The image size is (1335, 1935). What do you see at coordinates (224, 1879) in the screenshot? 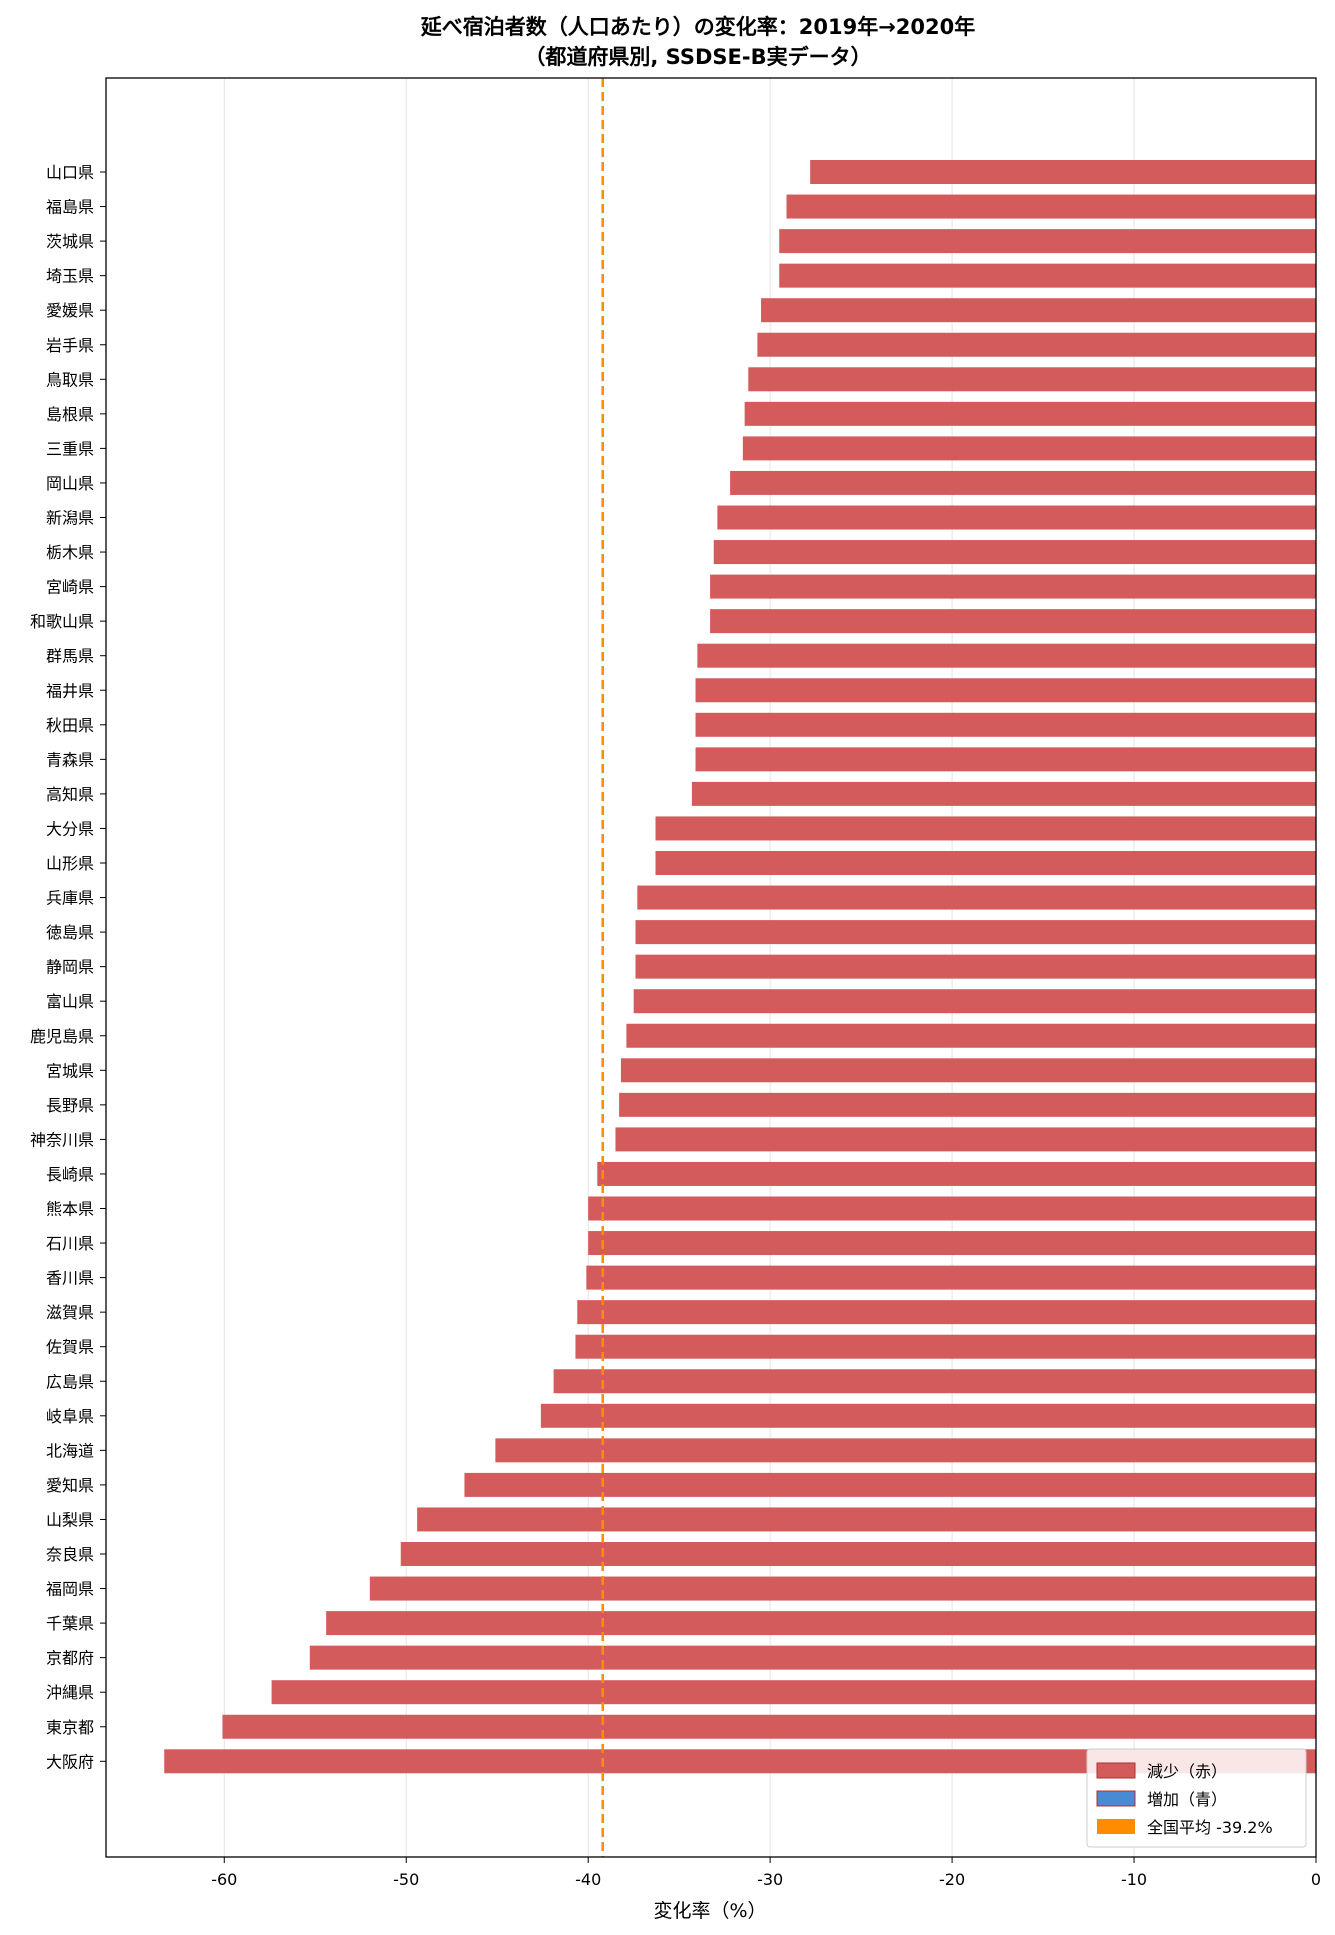
I see `x-tick-label: -60` at bounding box center [224, 1879].